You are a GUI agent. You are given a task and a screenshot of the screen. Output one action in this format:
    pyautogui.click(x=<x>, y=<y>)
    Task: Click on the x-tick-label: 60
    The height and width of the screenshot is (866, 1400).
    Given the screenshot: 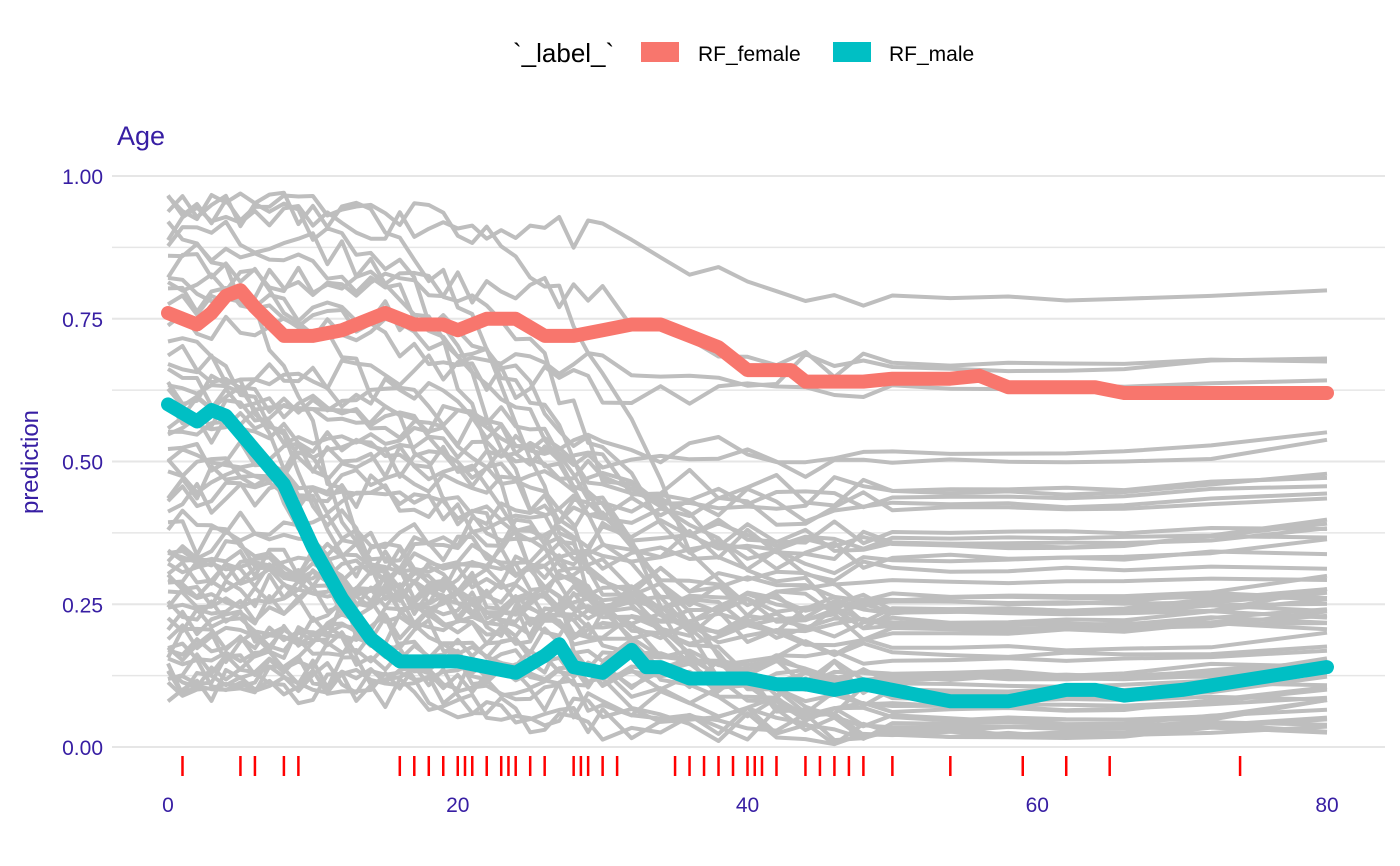 What is the action you would take?
    pyautogui.click(x=1037, y=805)
    